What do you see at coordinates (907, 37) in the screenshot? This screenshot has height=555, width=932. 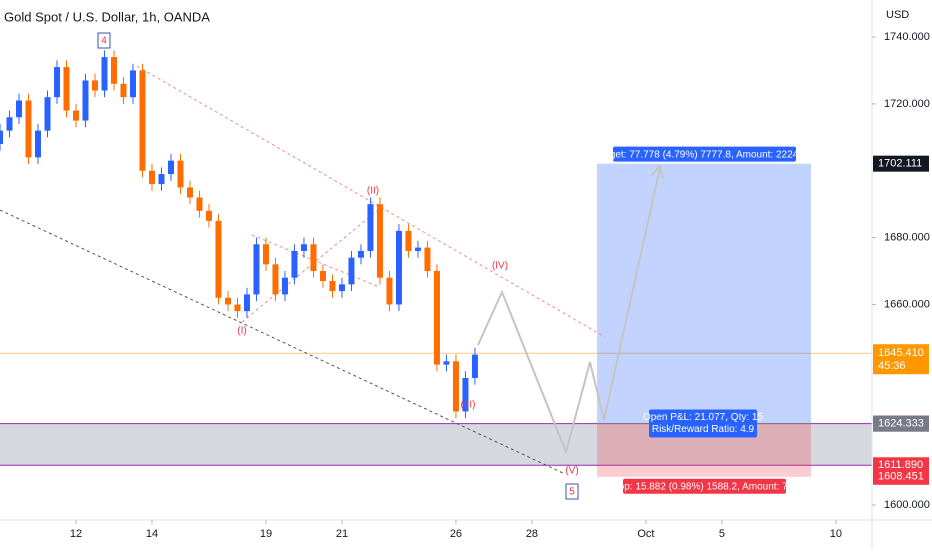 I see `y-tick-label: 1740.000` at bounding box center [907, 37].